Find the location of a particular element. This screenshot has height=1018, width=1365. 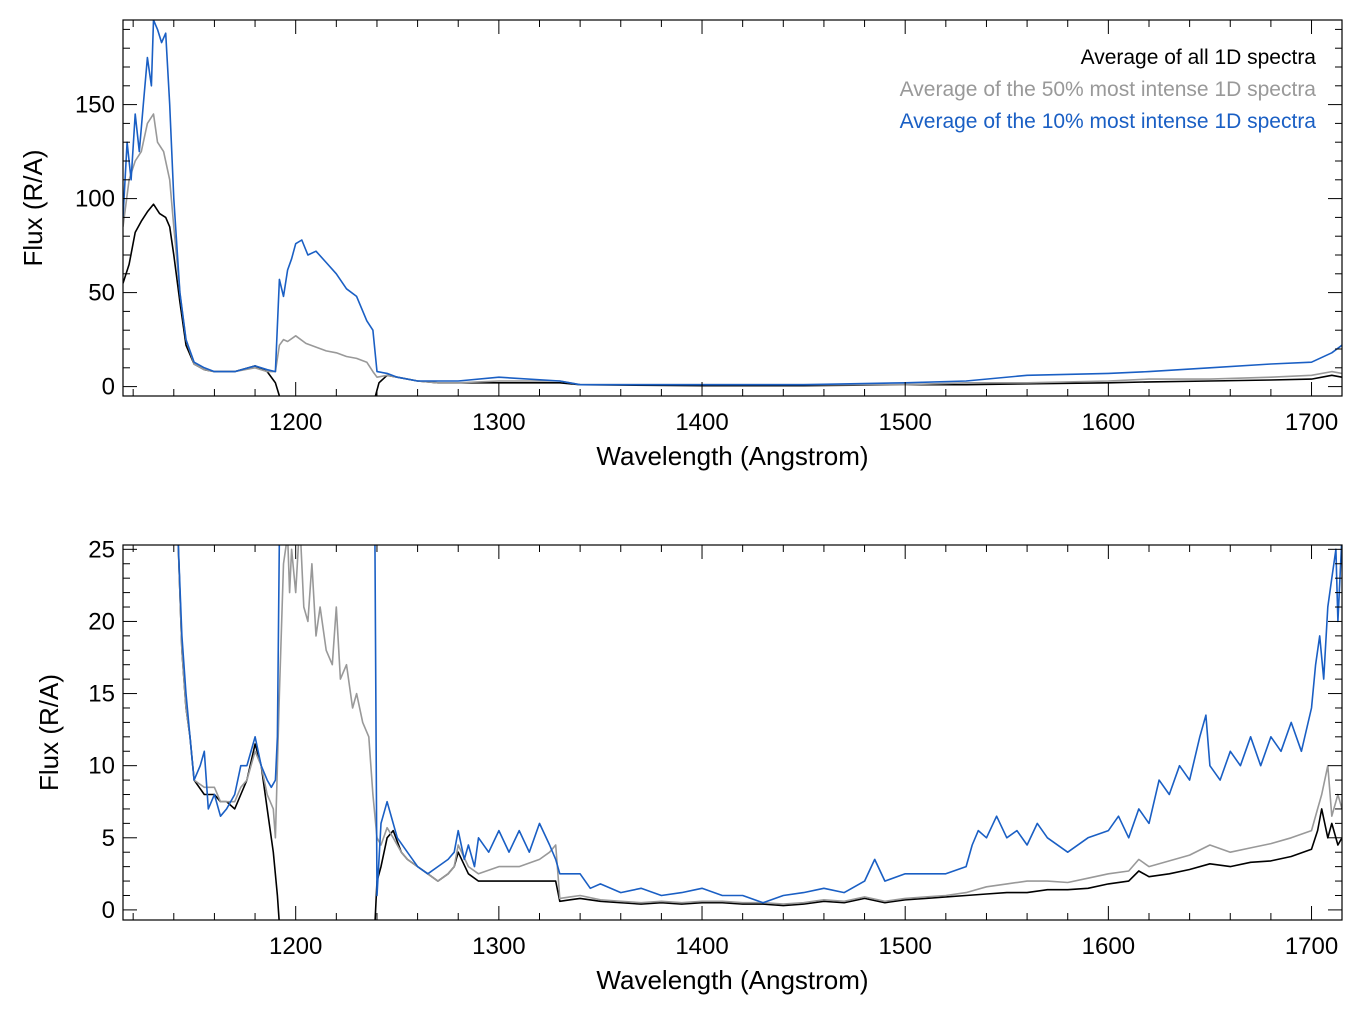

y-tick-label: 50 is located at coordinates (101, 293).